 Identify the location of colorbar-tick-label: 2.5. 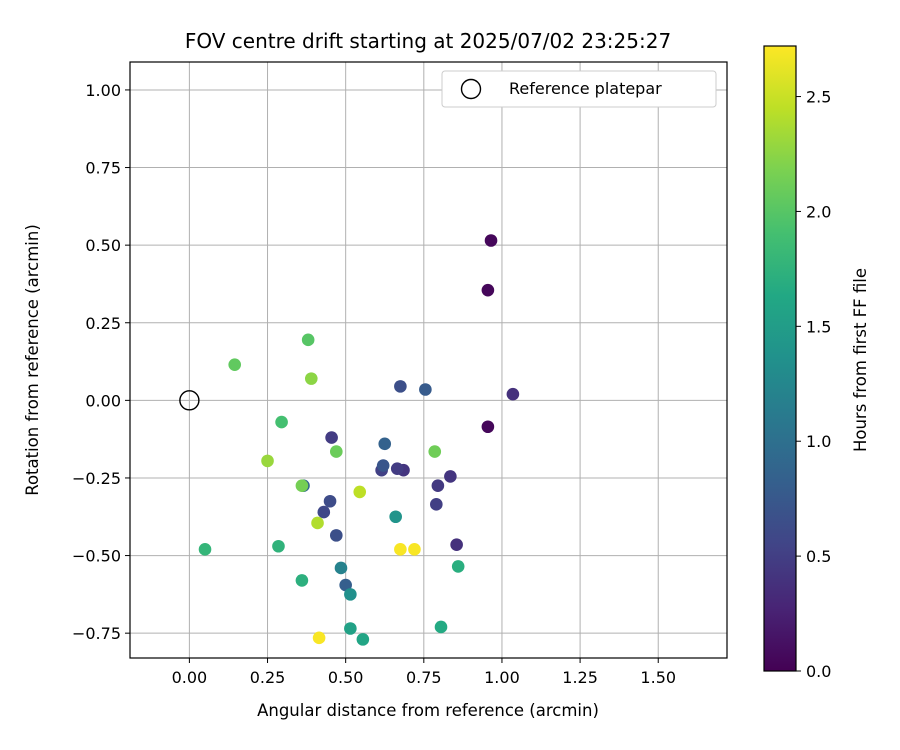
(818, 97).